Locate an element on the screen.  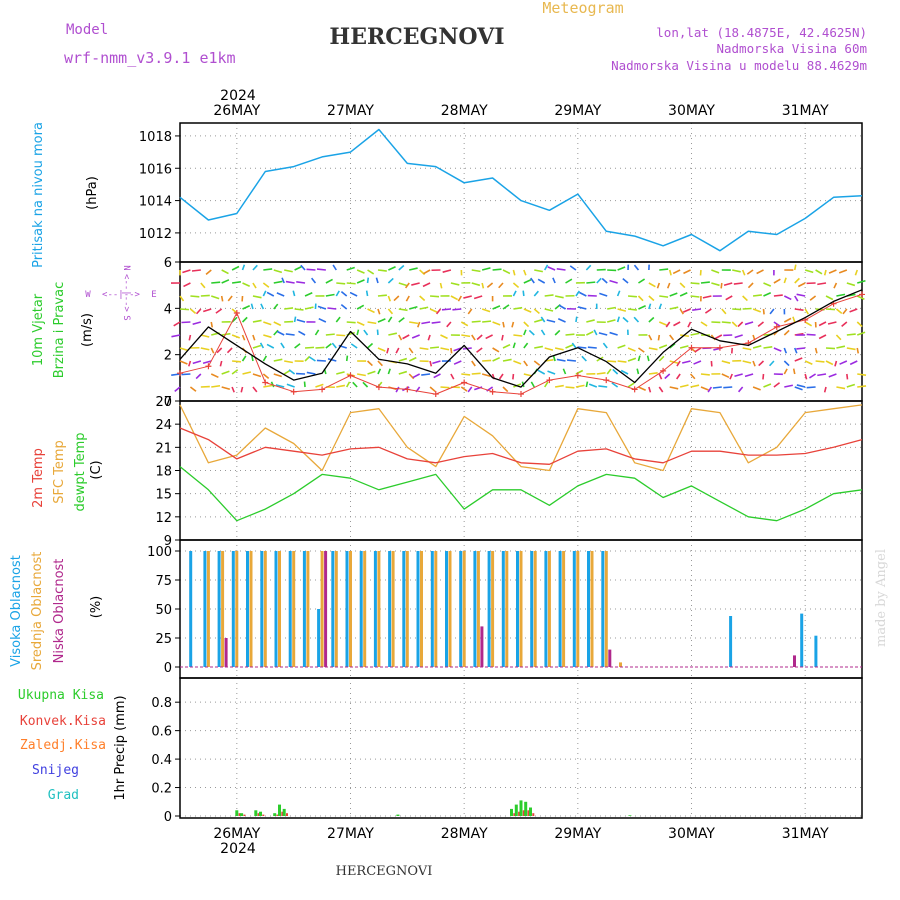
wind-arrows is located at coordinates (518, 328).